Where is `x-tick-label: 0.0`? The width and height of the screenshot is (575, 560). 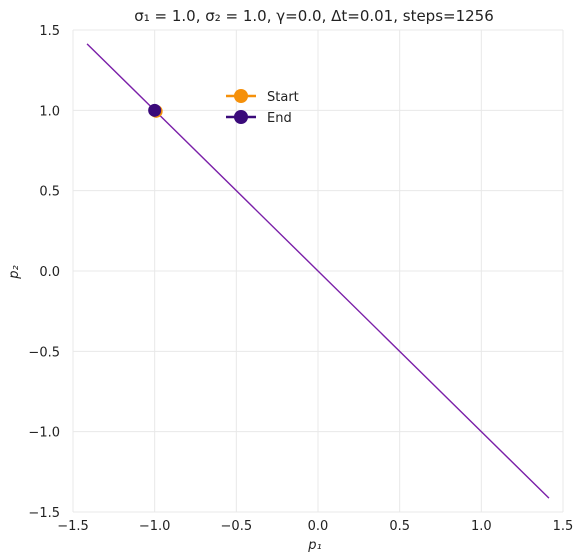
x-tick-label: 0.0 is located at coordinates (318, 526).